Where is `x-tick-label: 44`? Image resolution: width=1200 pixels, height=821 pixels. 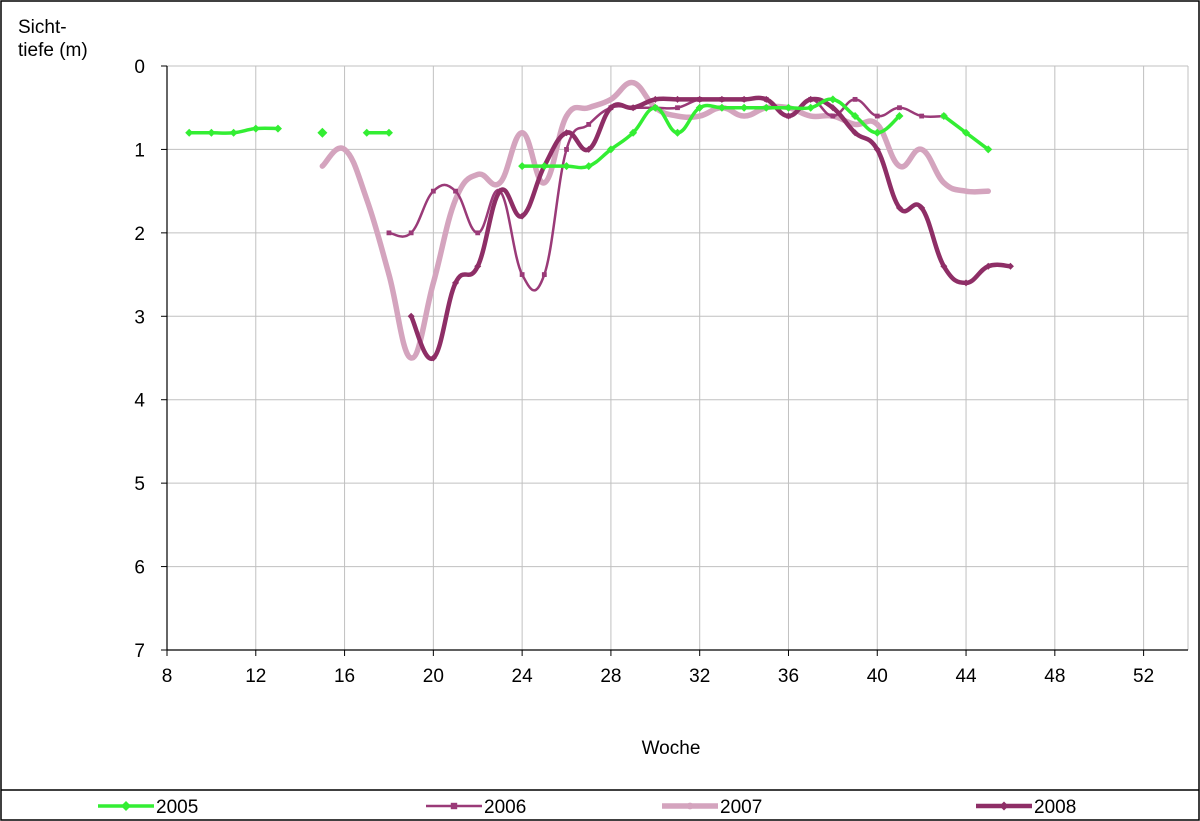 x-tick-label: 44 is located at coordinates (966, 676).